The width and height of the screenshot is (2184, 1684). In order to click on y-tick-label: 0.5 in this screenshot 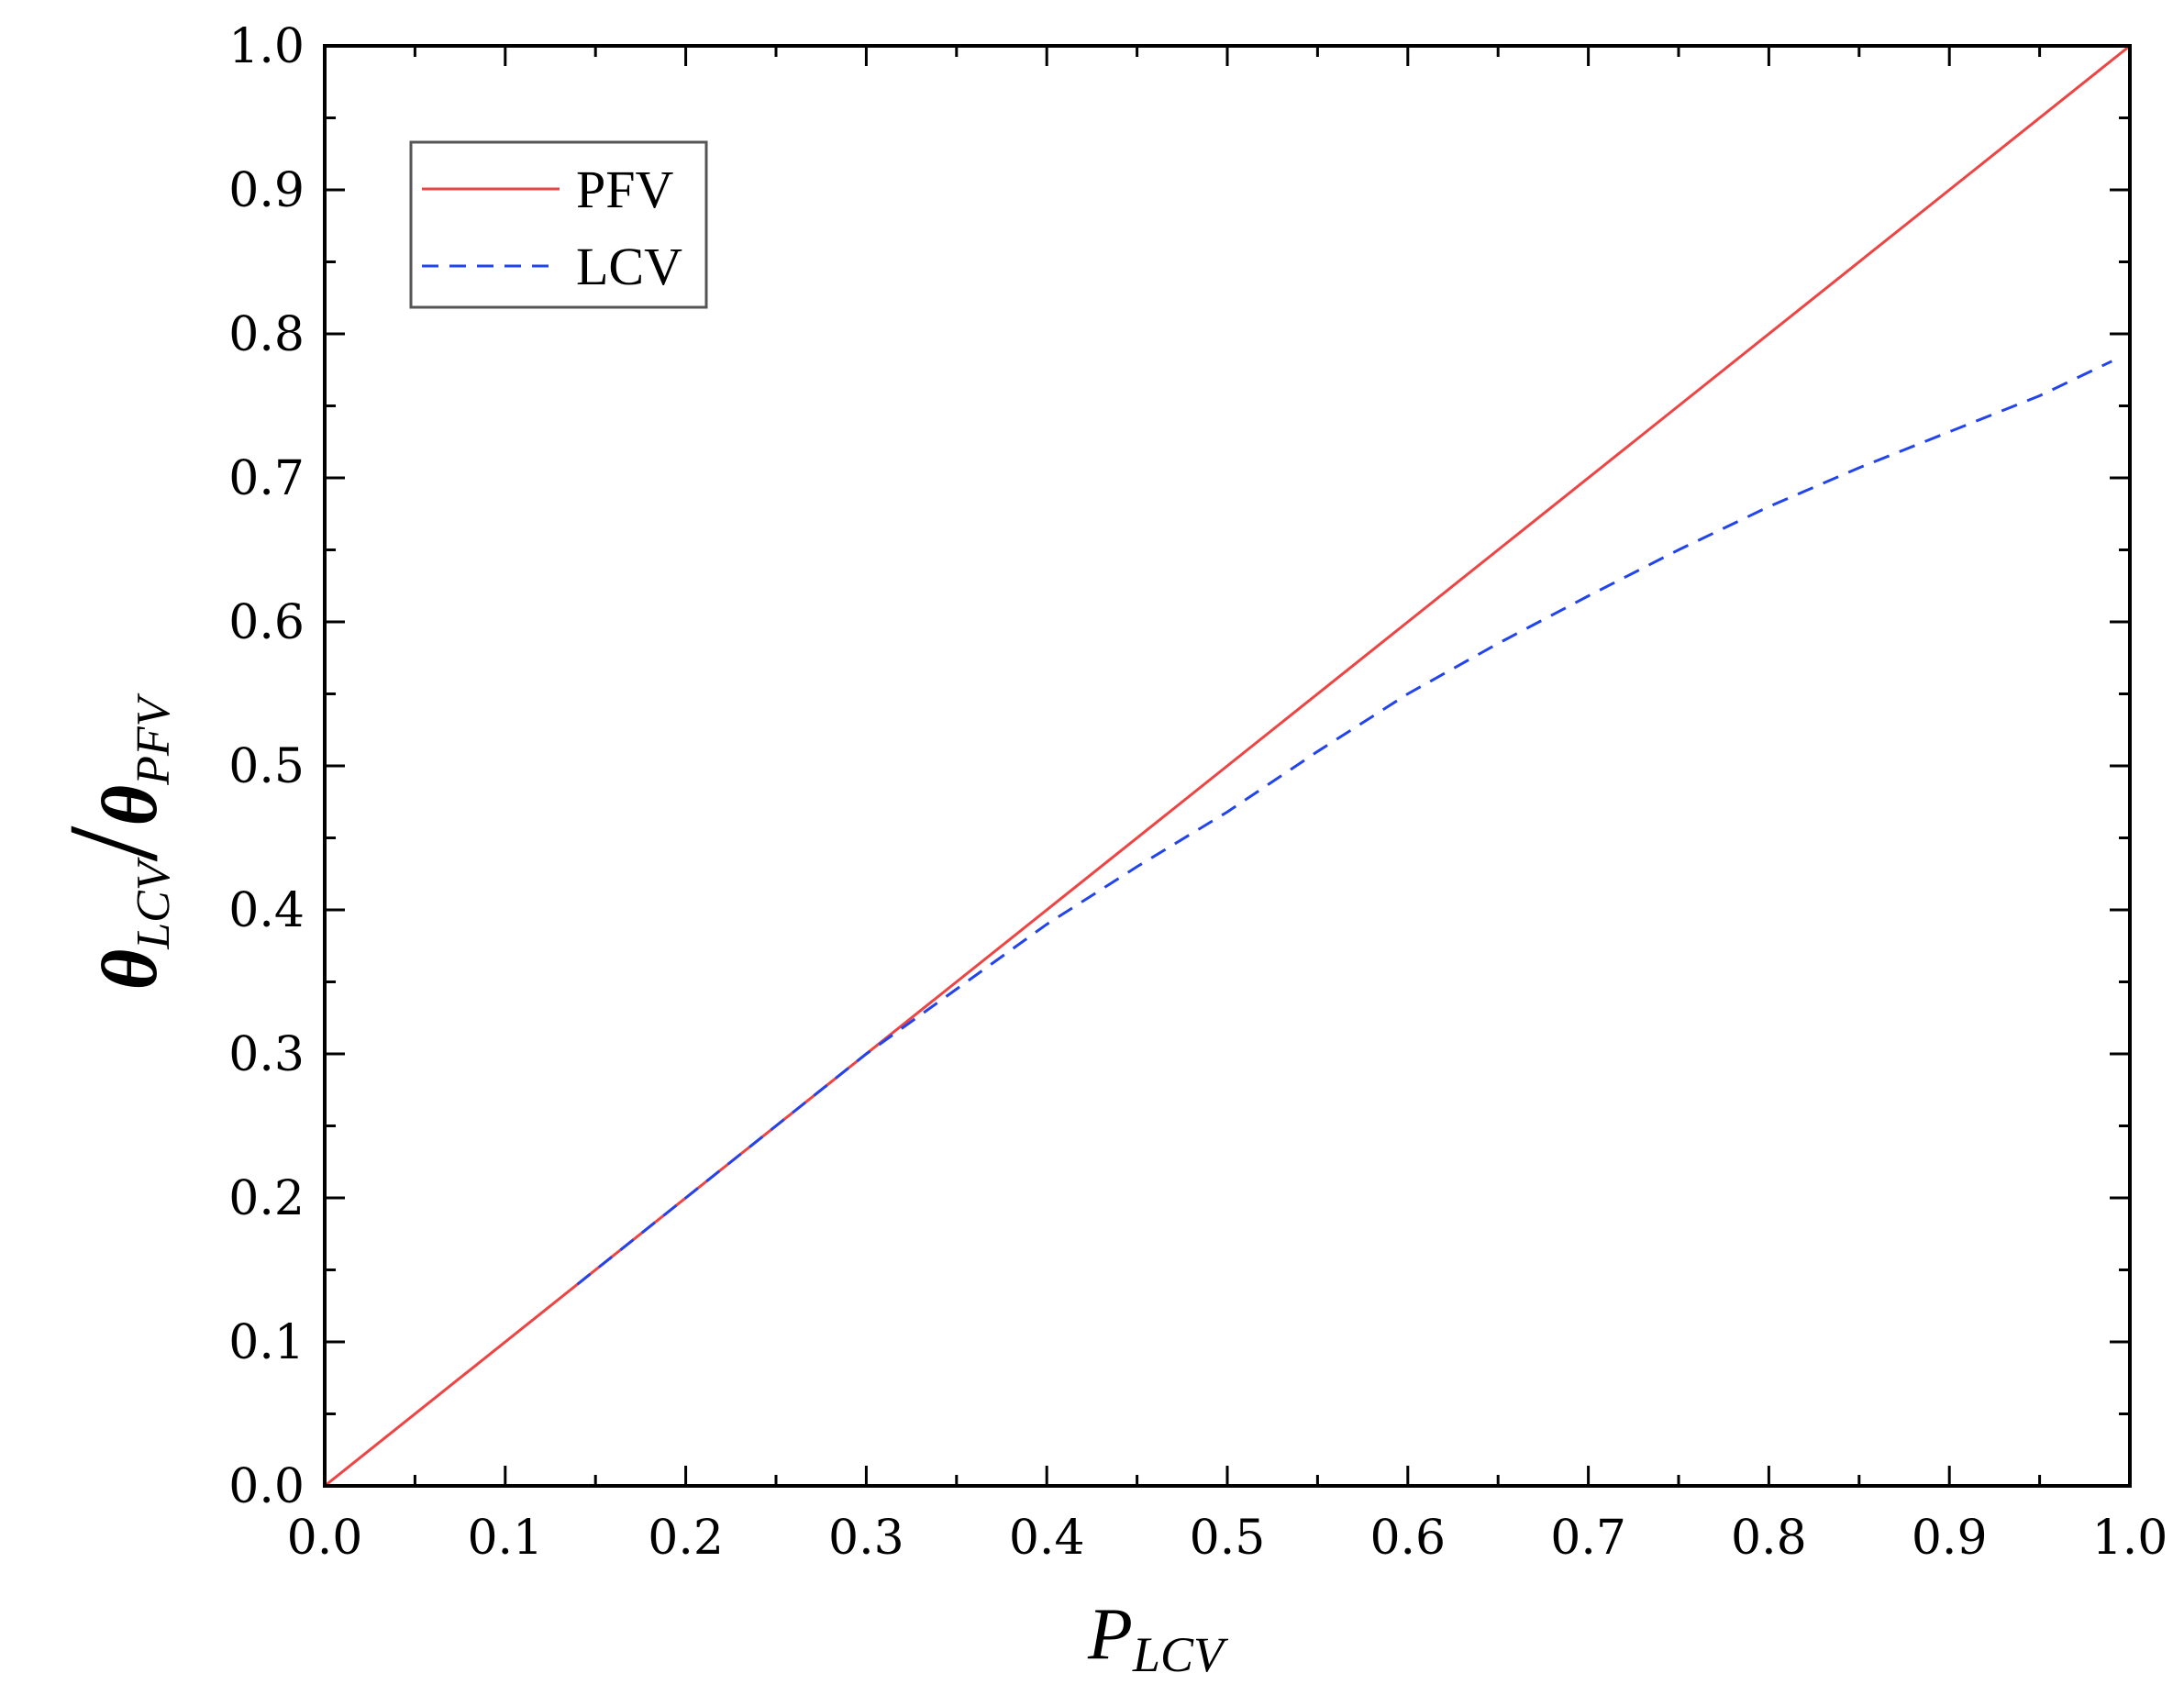, I will do `click(266, 766)`.